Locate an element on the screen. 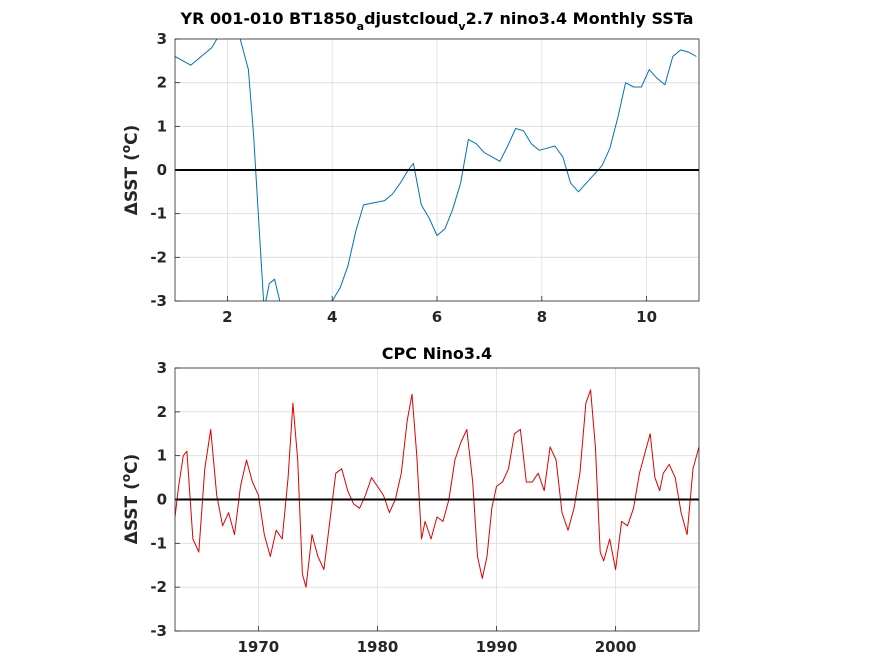 This screenshot has width=875, height=656. top-chart-x-tick-label: 4 is located at coordinates (332, 317).